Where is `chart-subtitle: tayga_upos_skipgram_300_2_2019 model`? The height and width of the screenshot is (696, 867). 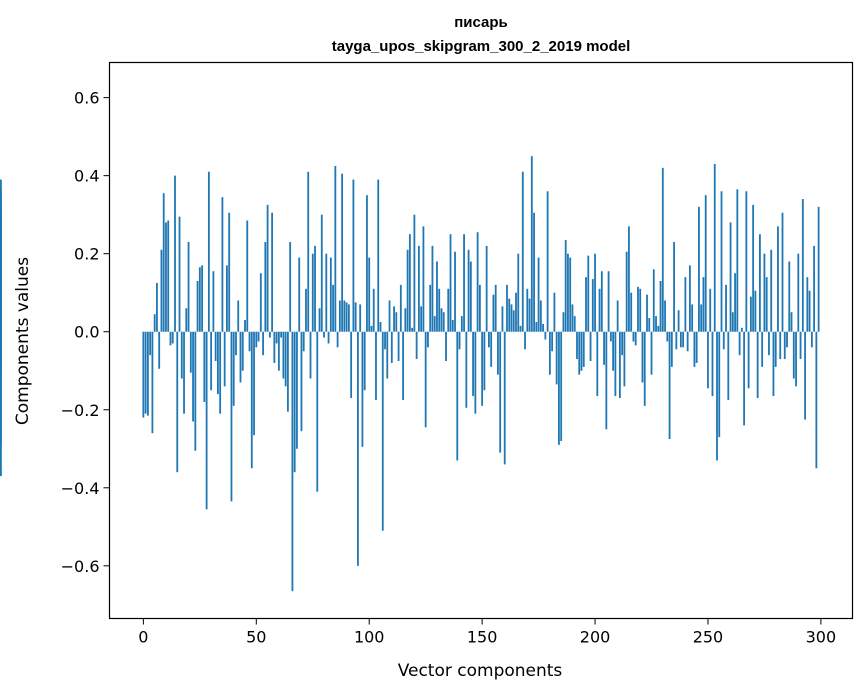
chart-subtitle: tayga_upos_skipgram_300_2_2019 model is located at coordinates (481, 46).